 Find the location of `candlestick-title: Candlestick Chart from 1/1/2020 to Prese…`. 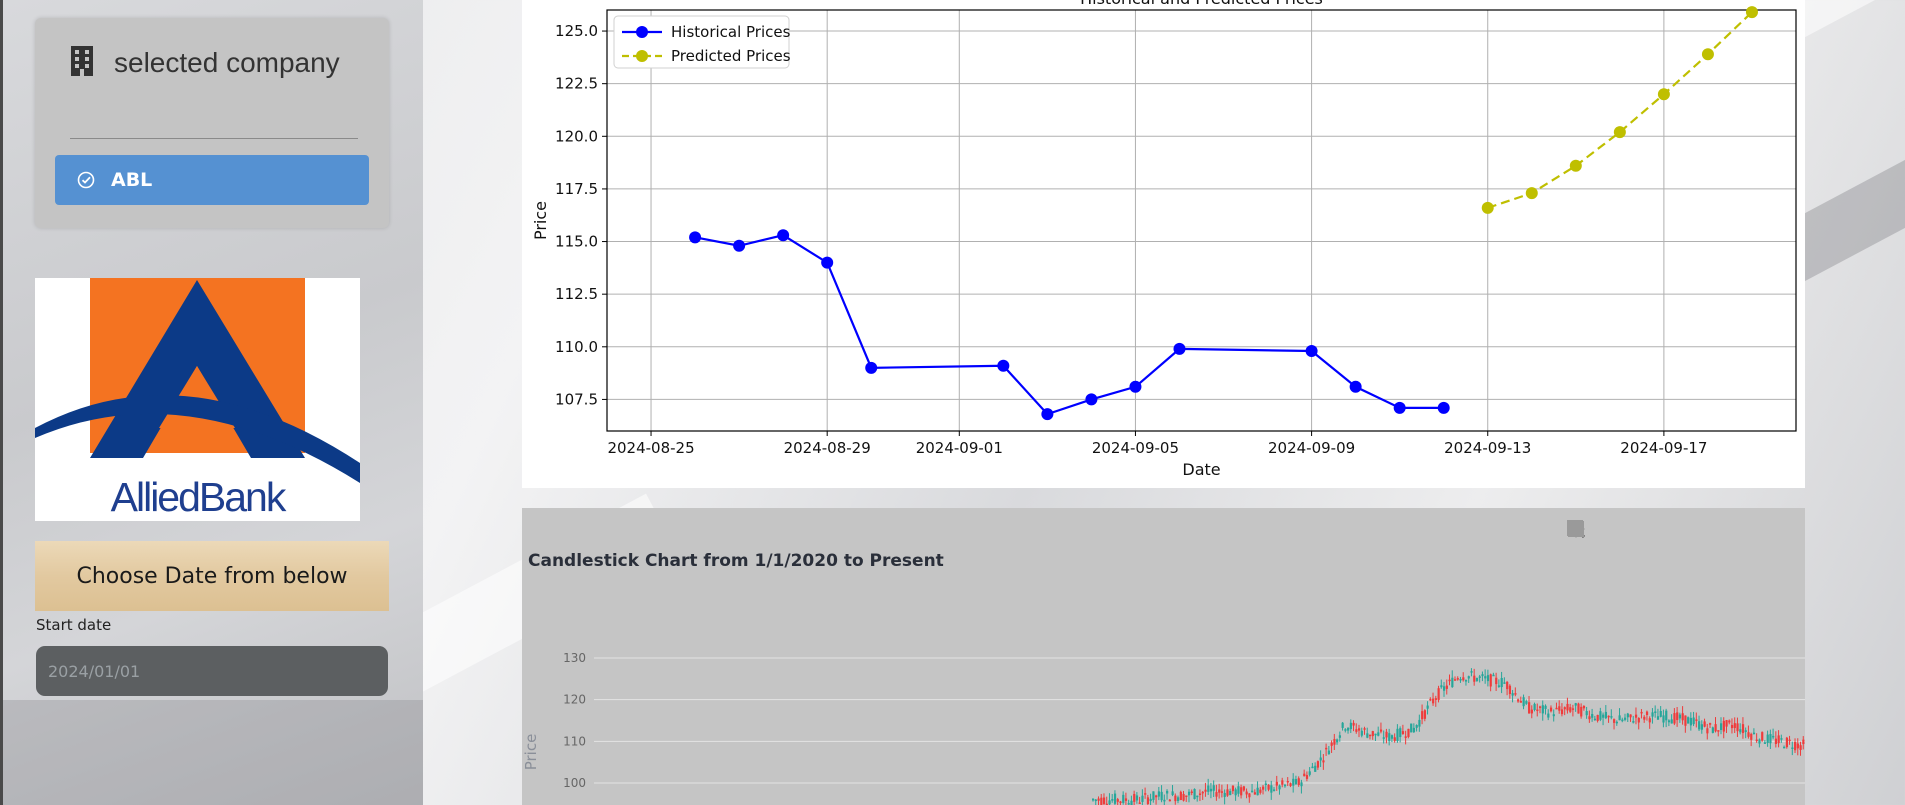

candlestick-title: Candlestick Chart from 1/1/2020 to Prese… is located at coordinates (736, 561).